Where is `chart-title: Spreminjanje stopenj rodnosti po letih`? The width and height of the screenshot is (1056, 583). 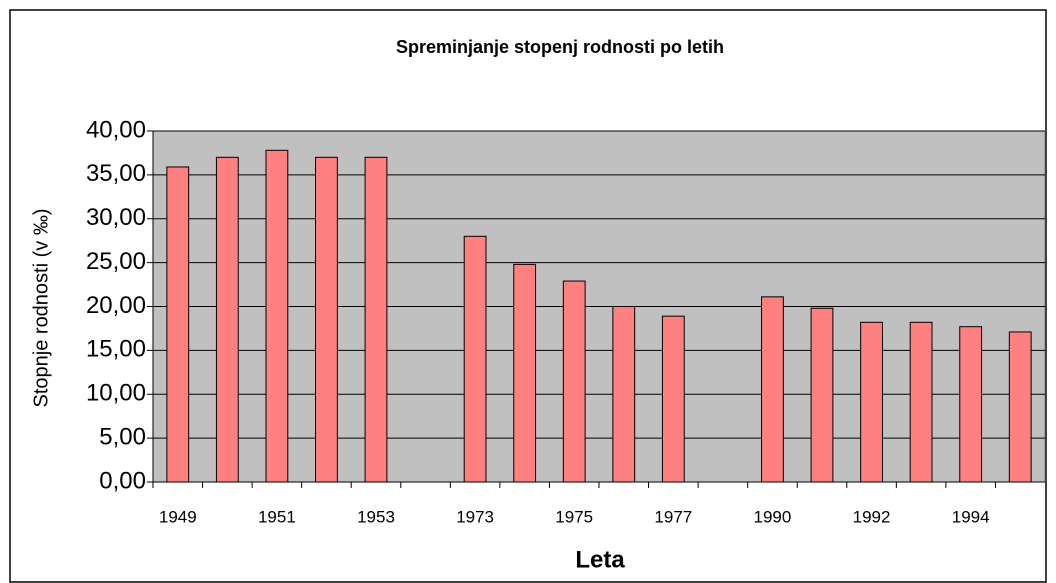 chart-title: Spreminjanje stopenj rodnosti po letih is located at coordinates (560, 47).